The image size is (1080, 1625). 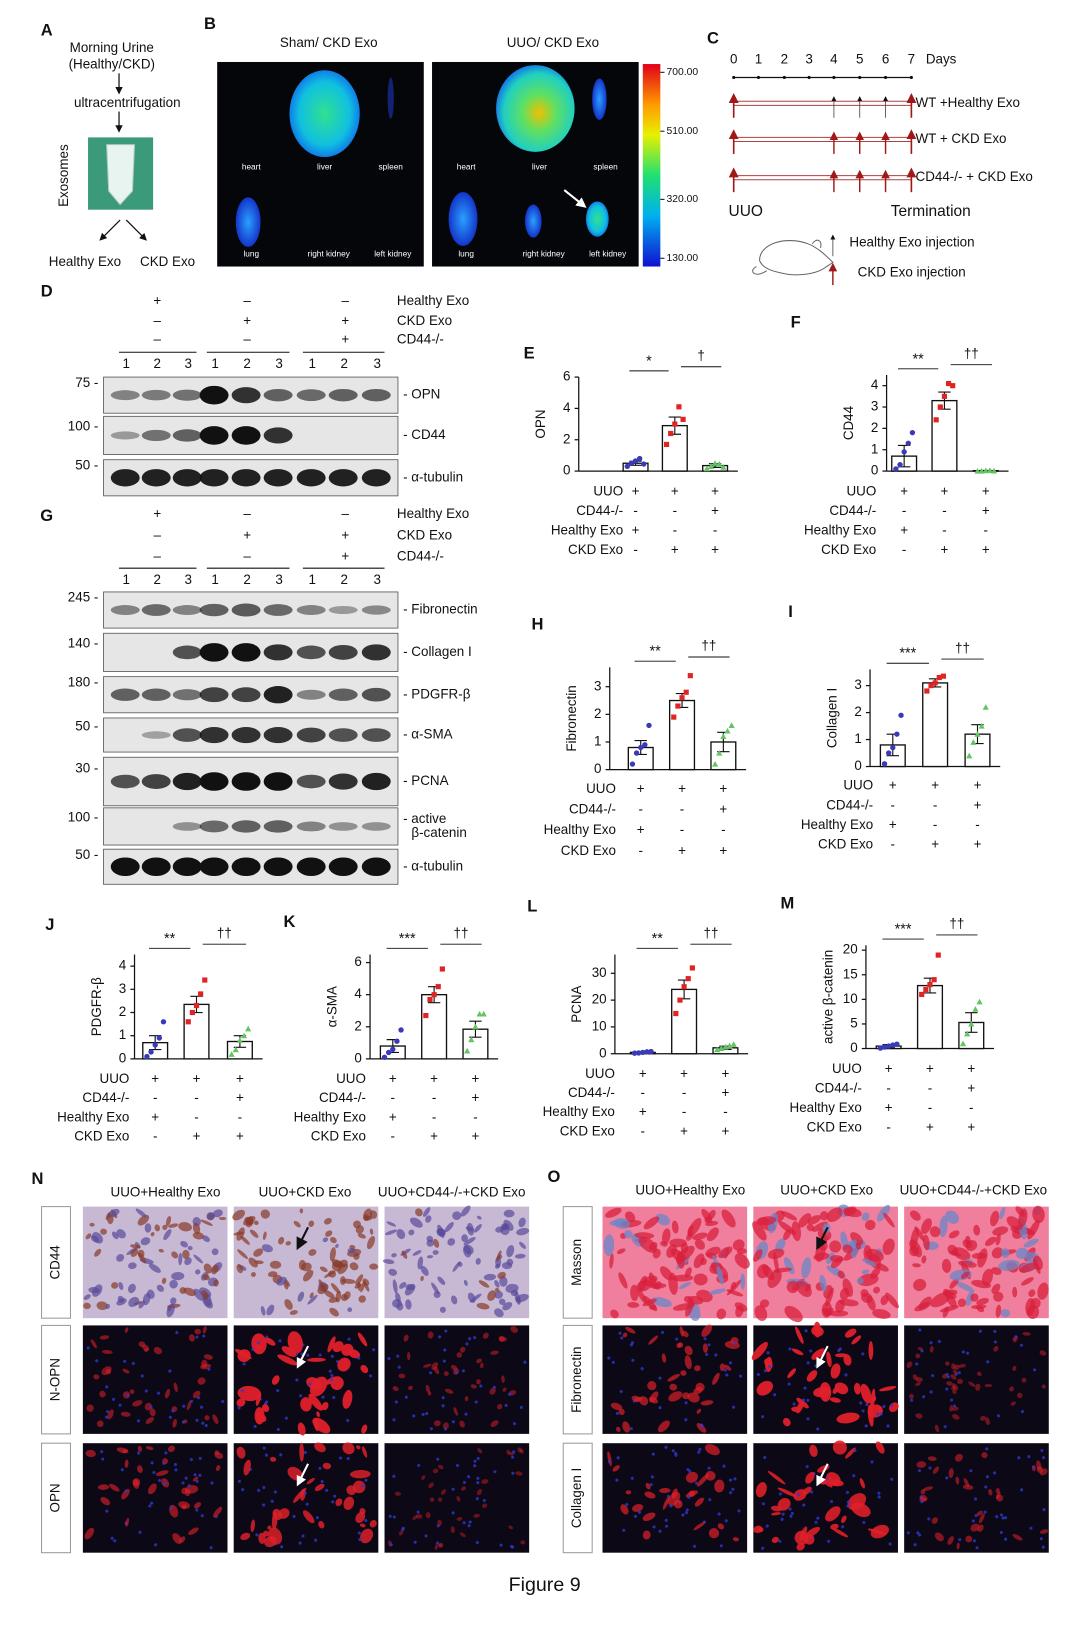 What do you see at coordinates (860, 77) in the screenshot?
I see `day-dot` at bounding box center [860, 77].